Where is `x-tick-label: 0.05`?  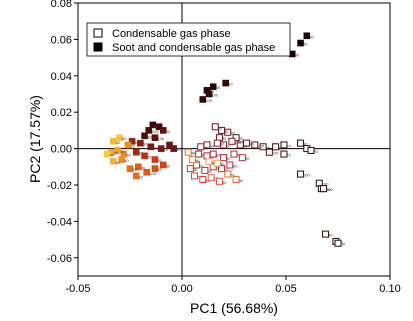
x-tick-label: 0.05 is located at coordinates (285, 289).